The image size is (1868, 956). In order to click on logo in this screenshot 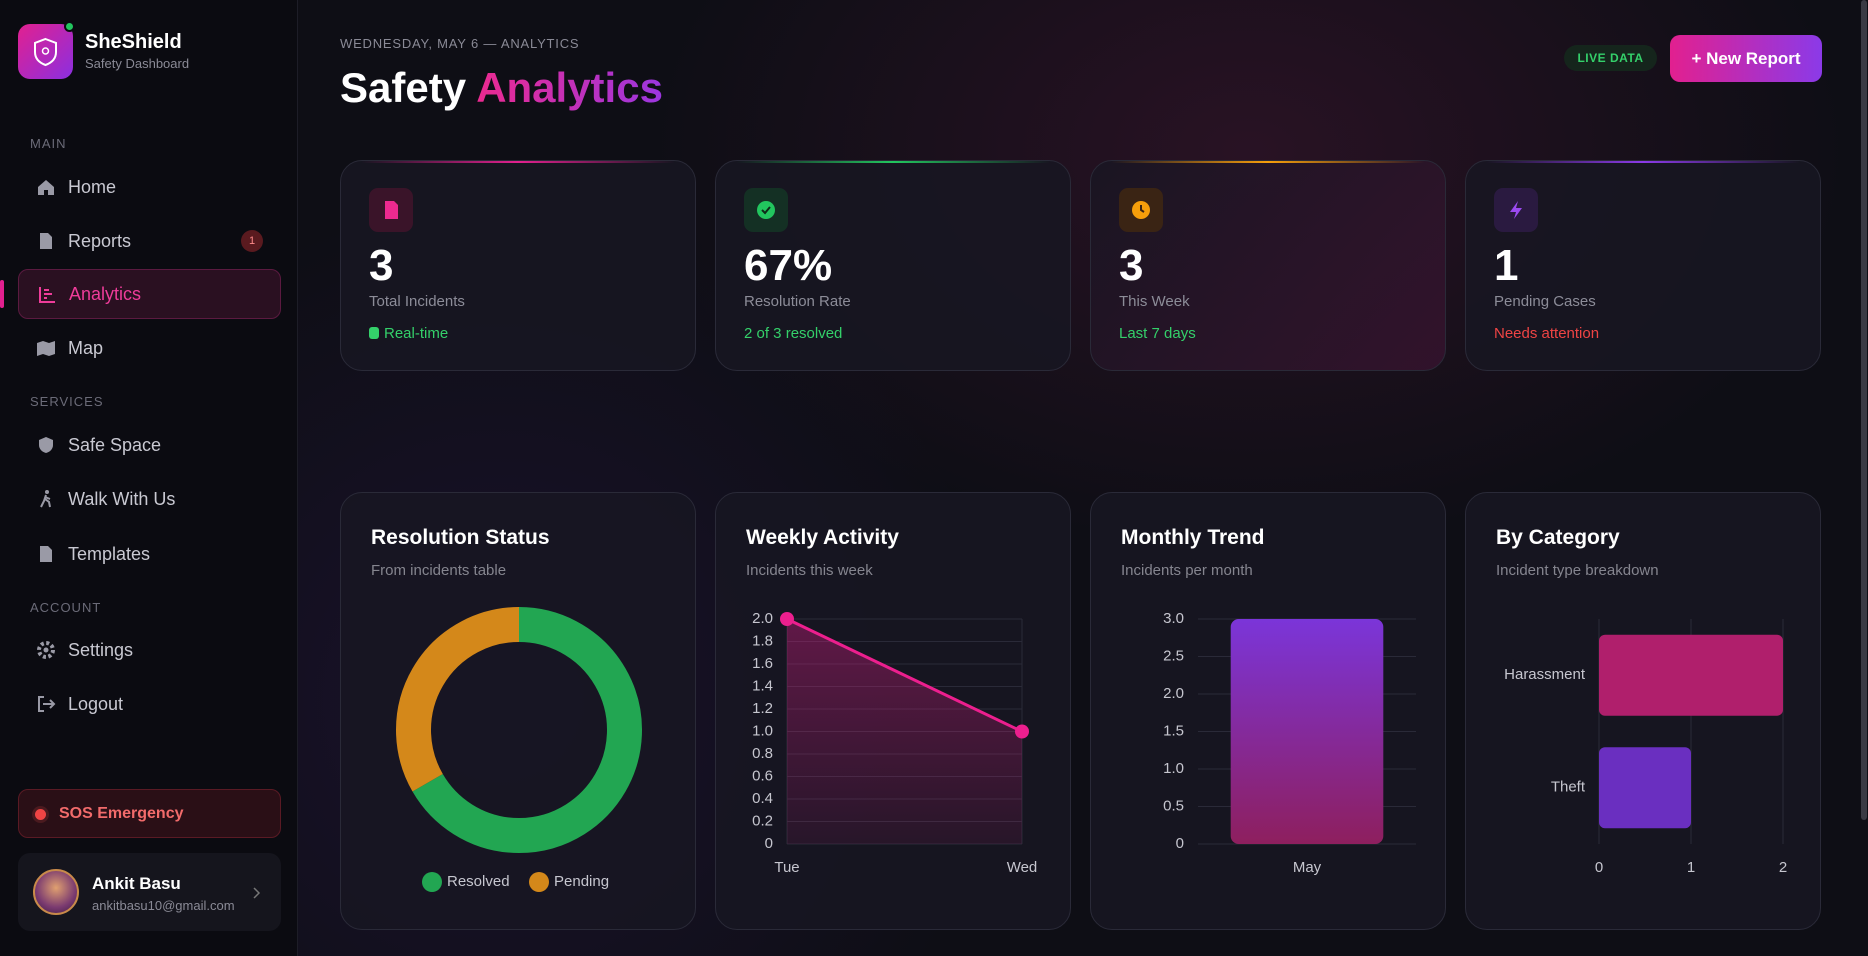, I will do `click(46, 50)`.